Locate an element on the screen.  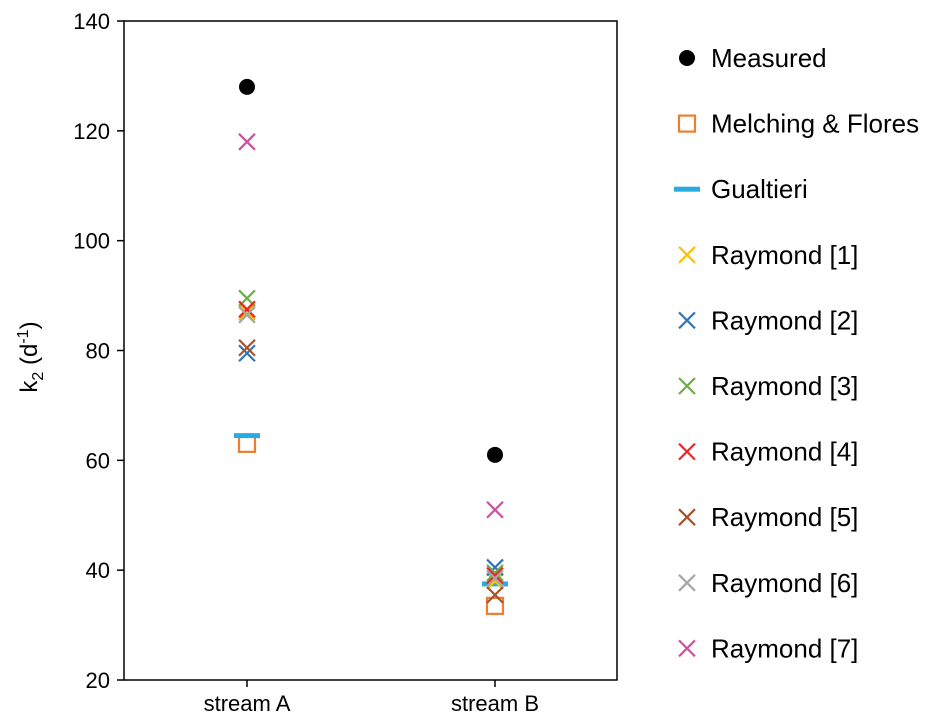
legend-item: Measured is located at coordinates (753, 58).